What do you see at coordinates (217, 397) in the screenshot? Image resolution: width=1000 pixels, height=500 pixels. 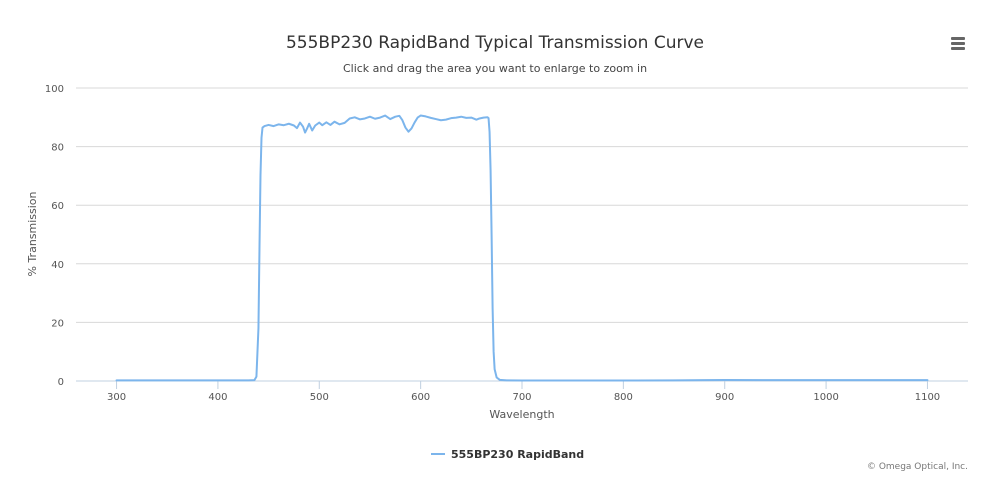 I see `x-tick-label: 400` at bounding box center [217, 397].